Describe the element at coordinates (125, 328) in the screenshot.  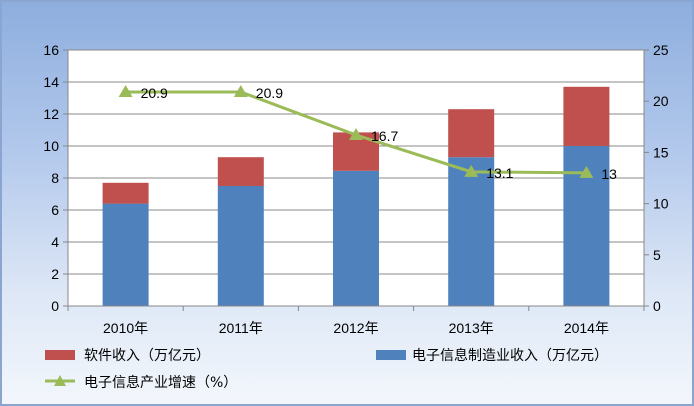
I see `x-axis-category-label: 2010年` at that location.